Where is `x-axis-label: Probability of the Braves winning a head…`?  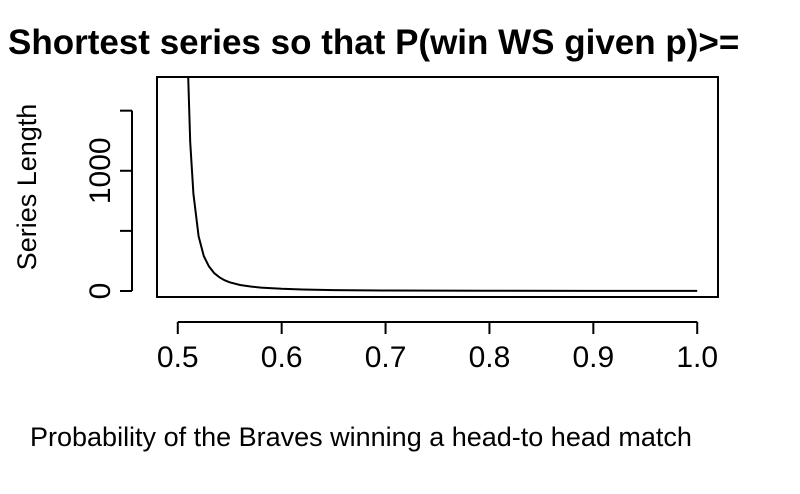 x-axis-label: Probability of the Braves winning a head… is located at coordinates (361, 437).